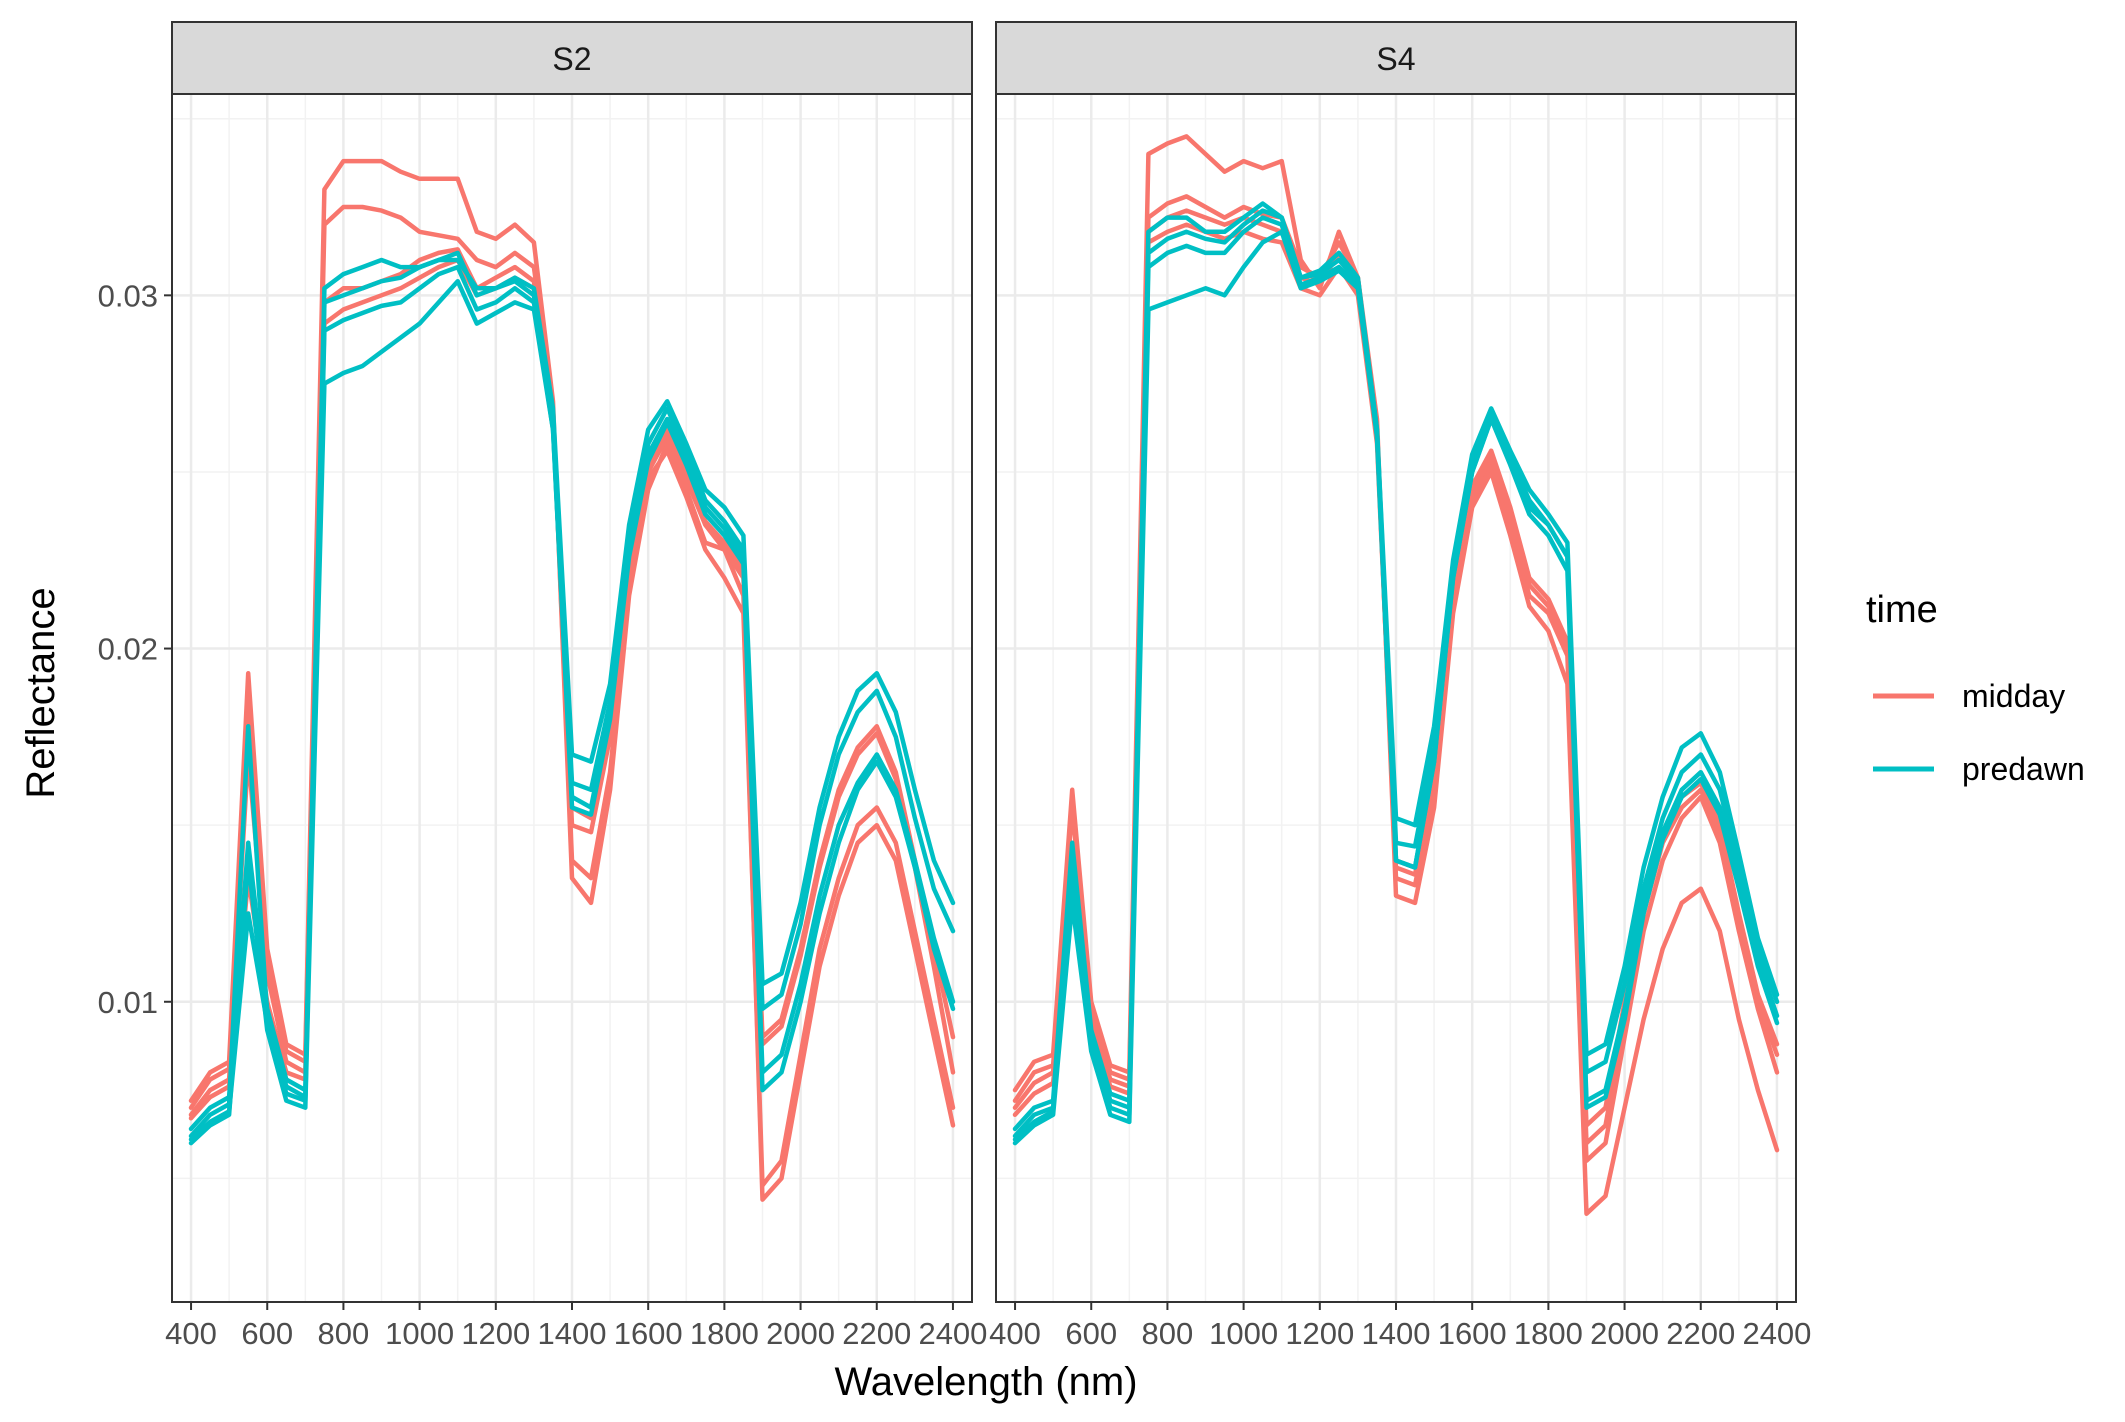 This screenshot has height=1422, width=2125. Describe the element at coordinates (128, 295) in the screenshot. I see `y-tick-label: 0.03` at that location.